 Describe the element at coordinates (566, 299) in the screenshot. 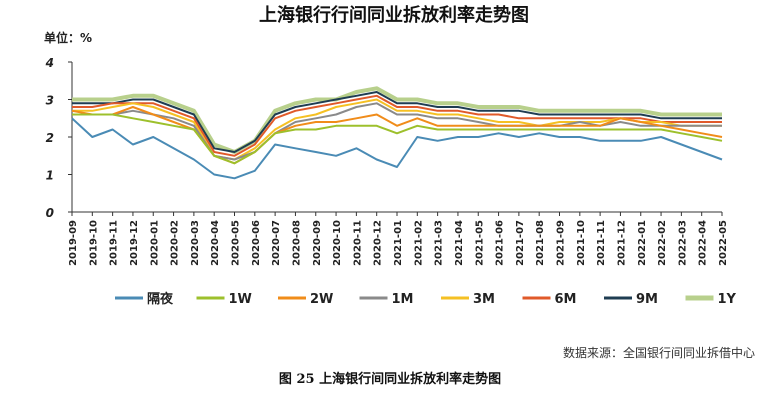

I see `legend-label: 6M` at that location.